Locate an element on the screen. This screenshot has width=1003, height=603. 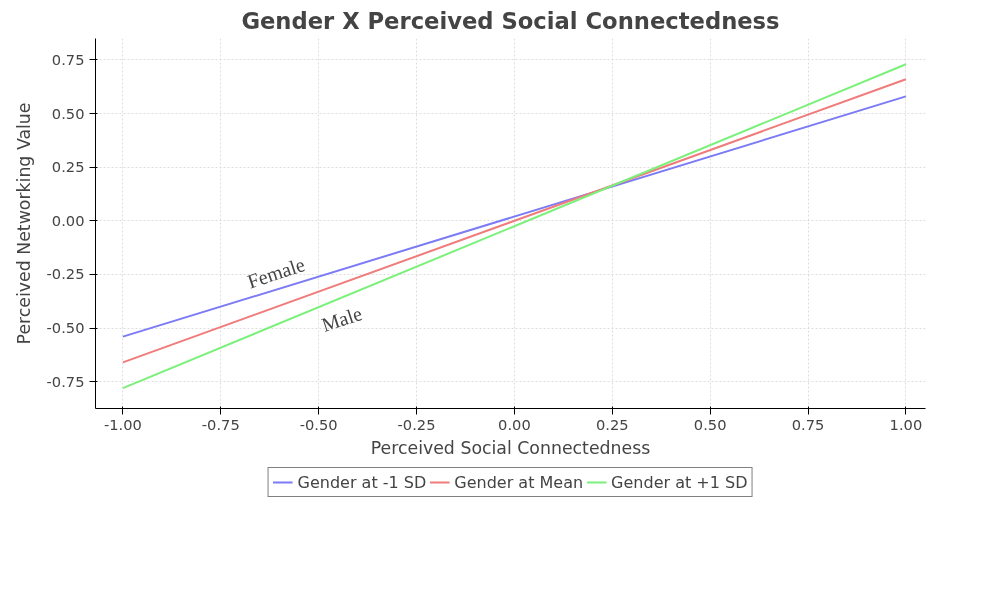
annotation: Male is located at coordinates (341, 318).